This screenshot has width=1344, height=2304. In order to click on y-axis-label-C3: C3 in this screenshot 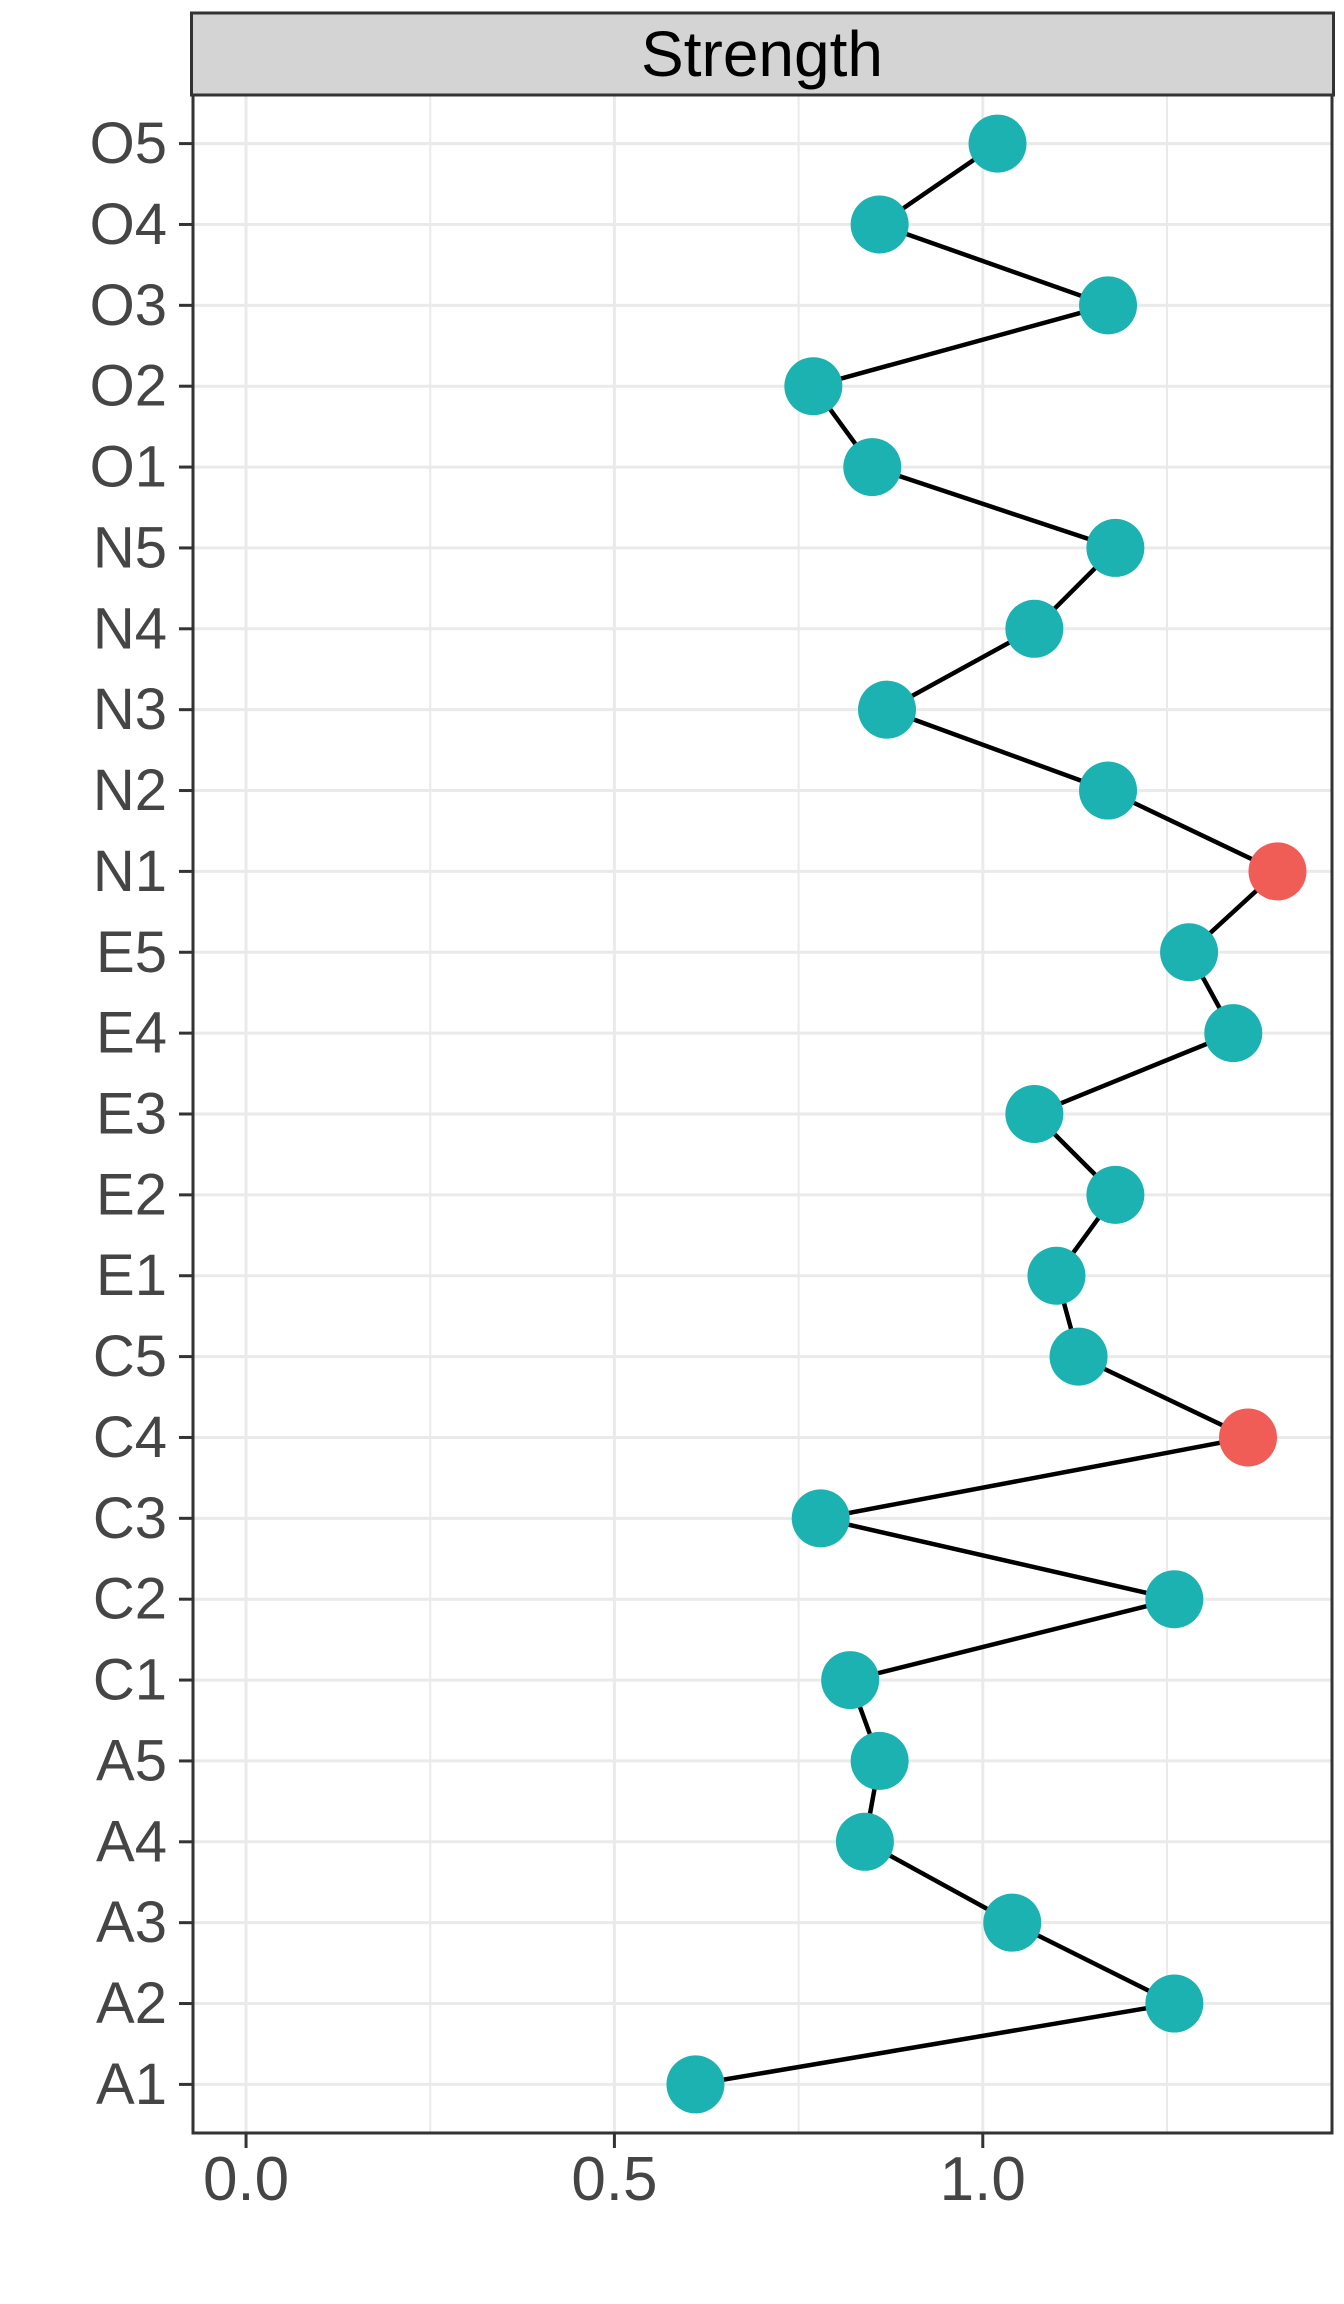, I will do `click(130, 1518)`.